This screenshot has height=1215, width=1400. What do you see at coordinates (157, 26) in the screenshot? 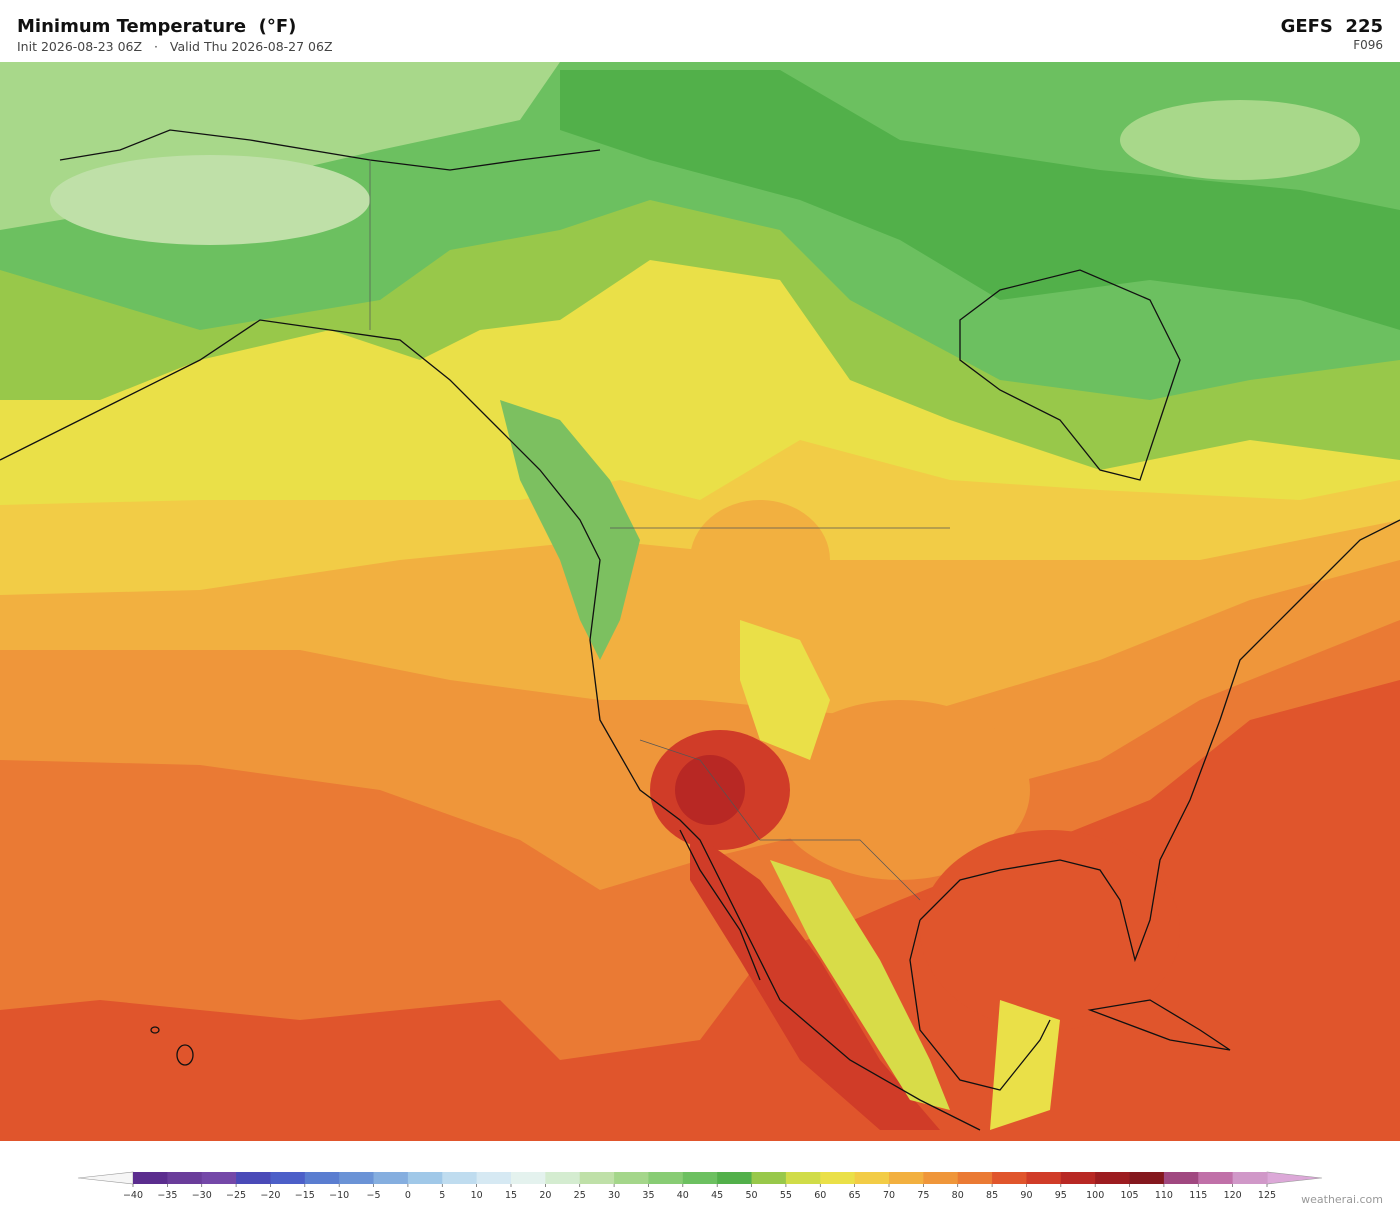
I see `map-title: Minimum Temperature (°F)` at bounding box center [157, 26].